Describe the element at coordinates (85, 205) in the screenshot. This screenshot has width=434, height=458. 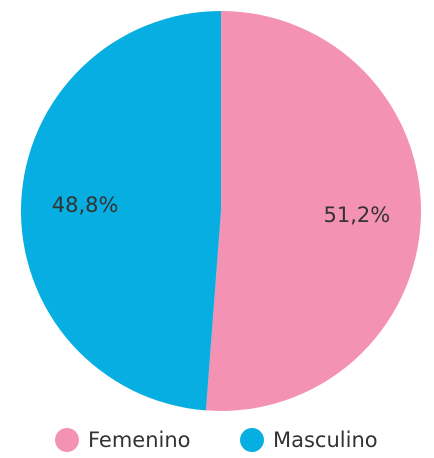
I see `data-label: 48,8%` at that location.